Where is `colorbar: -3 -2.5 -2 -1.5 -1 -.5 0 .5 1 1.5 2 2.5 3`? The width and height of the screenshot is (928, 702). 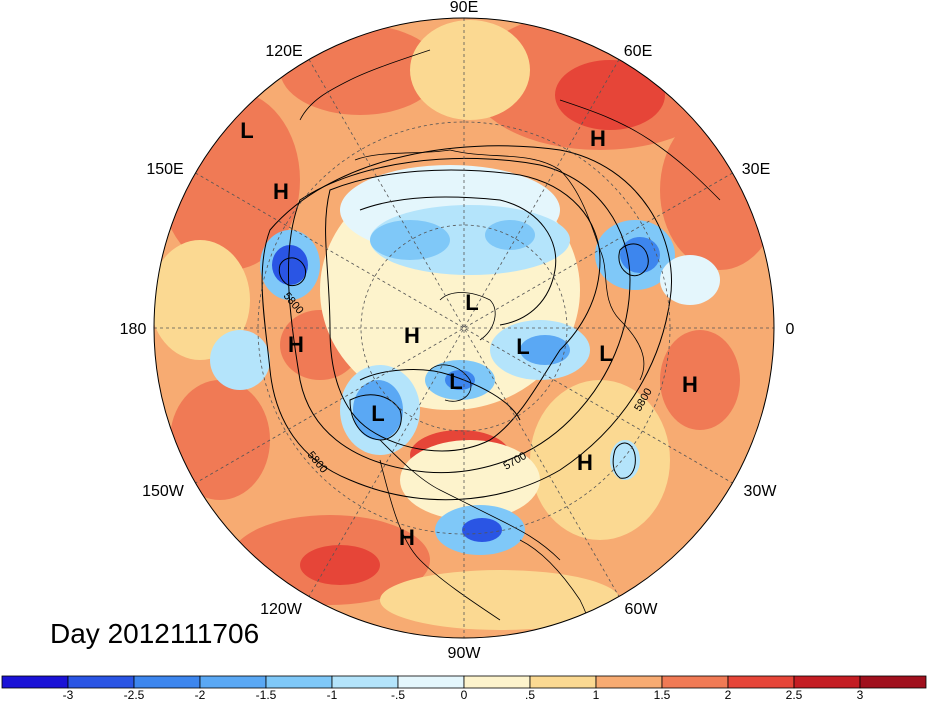
colorbar: -3 -2.5 -2 -1.5 -1 -.5 0 .5 1 1.5 2 2.5 3 is located at coordinates (464, 688).